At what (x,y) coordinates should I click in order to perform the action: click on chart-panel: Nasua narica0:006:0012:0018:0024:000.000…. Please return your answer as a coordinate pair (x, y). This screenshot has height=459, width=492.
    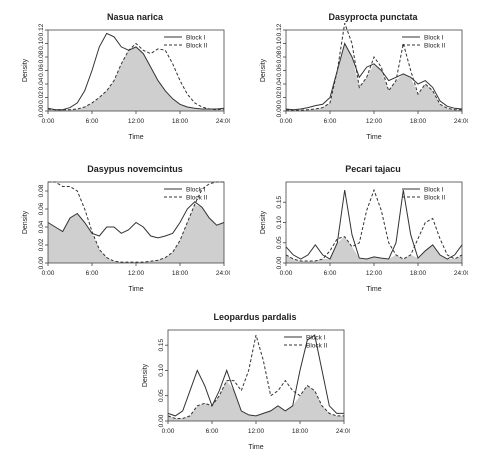
    Looking at the image, I should click on (126, 78).